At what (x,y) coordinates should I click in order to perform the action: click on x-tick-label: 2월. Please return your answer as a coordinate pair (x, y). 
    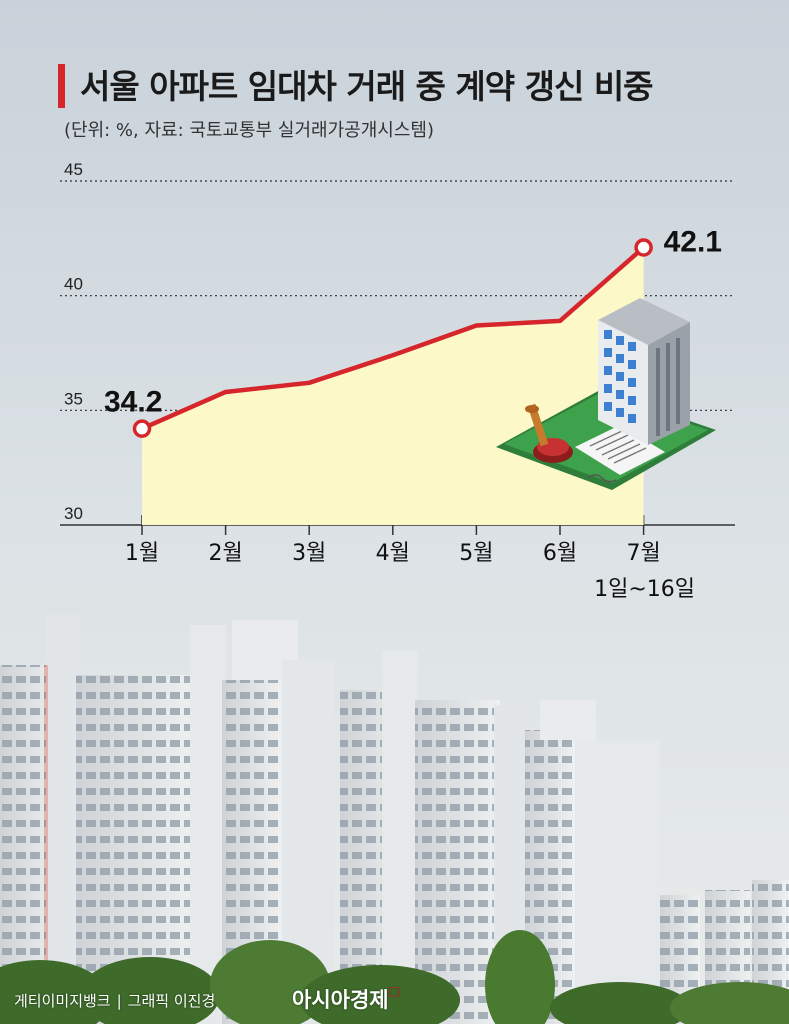
    Looking at the image, I should click on (225, 553).